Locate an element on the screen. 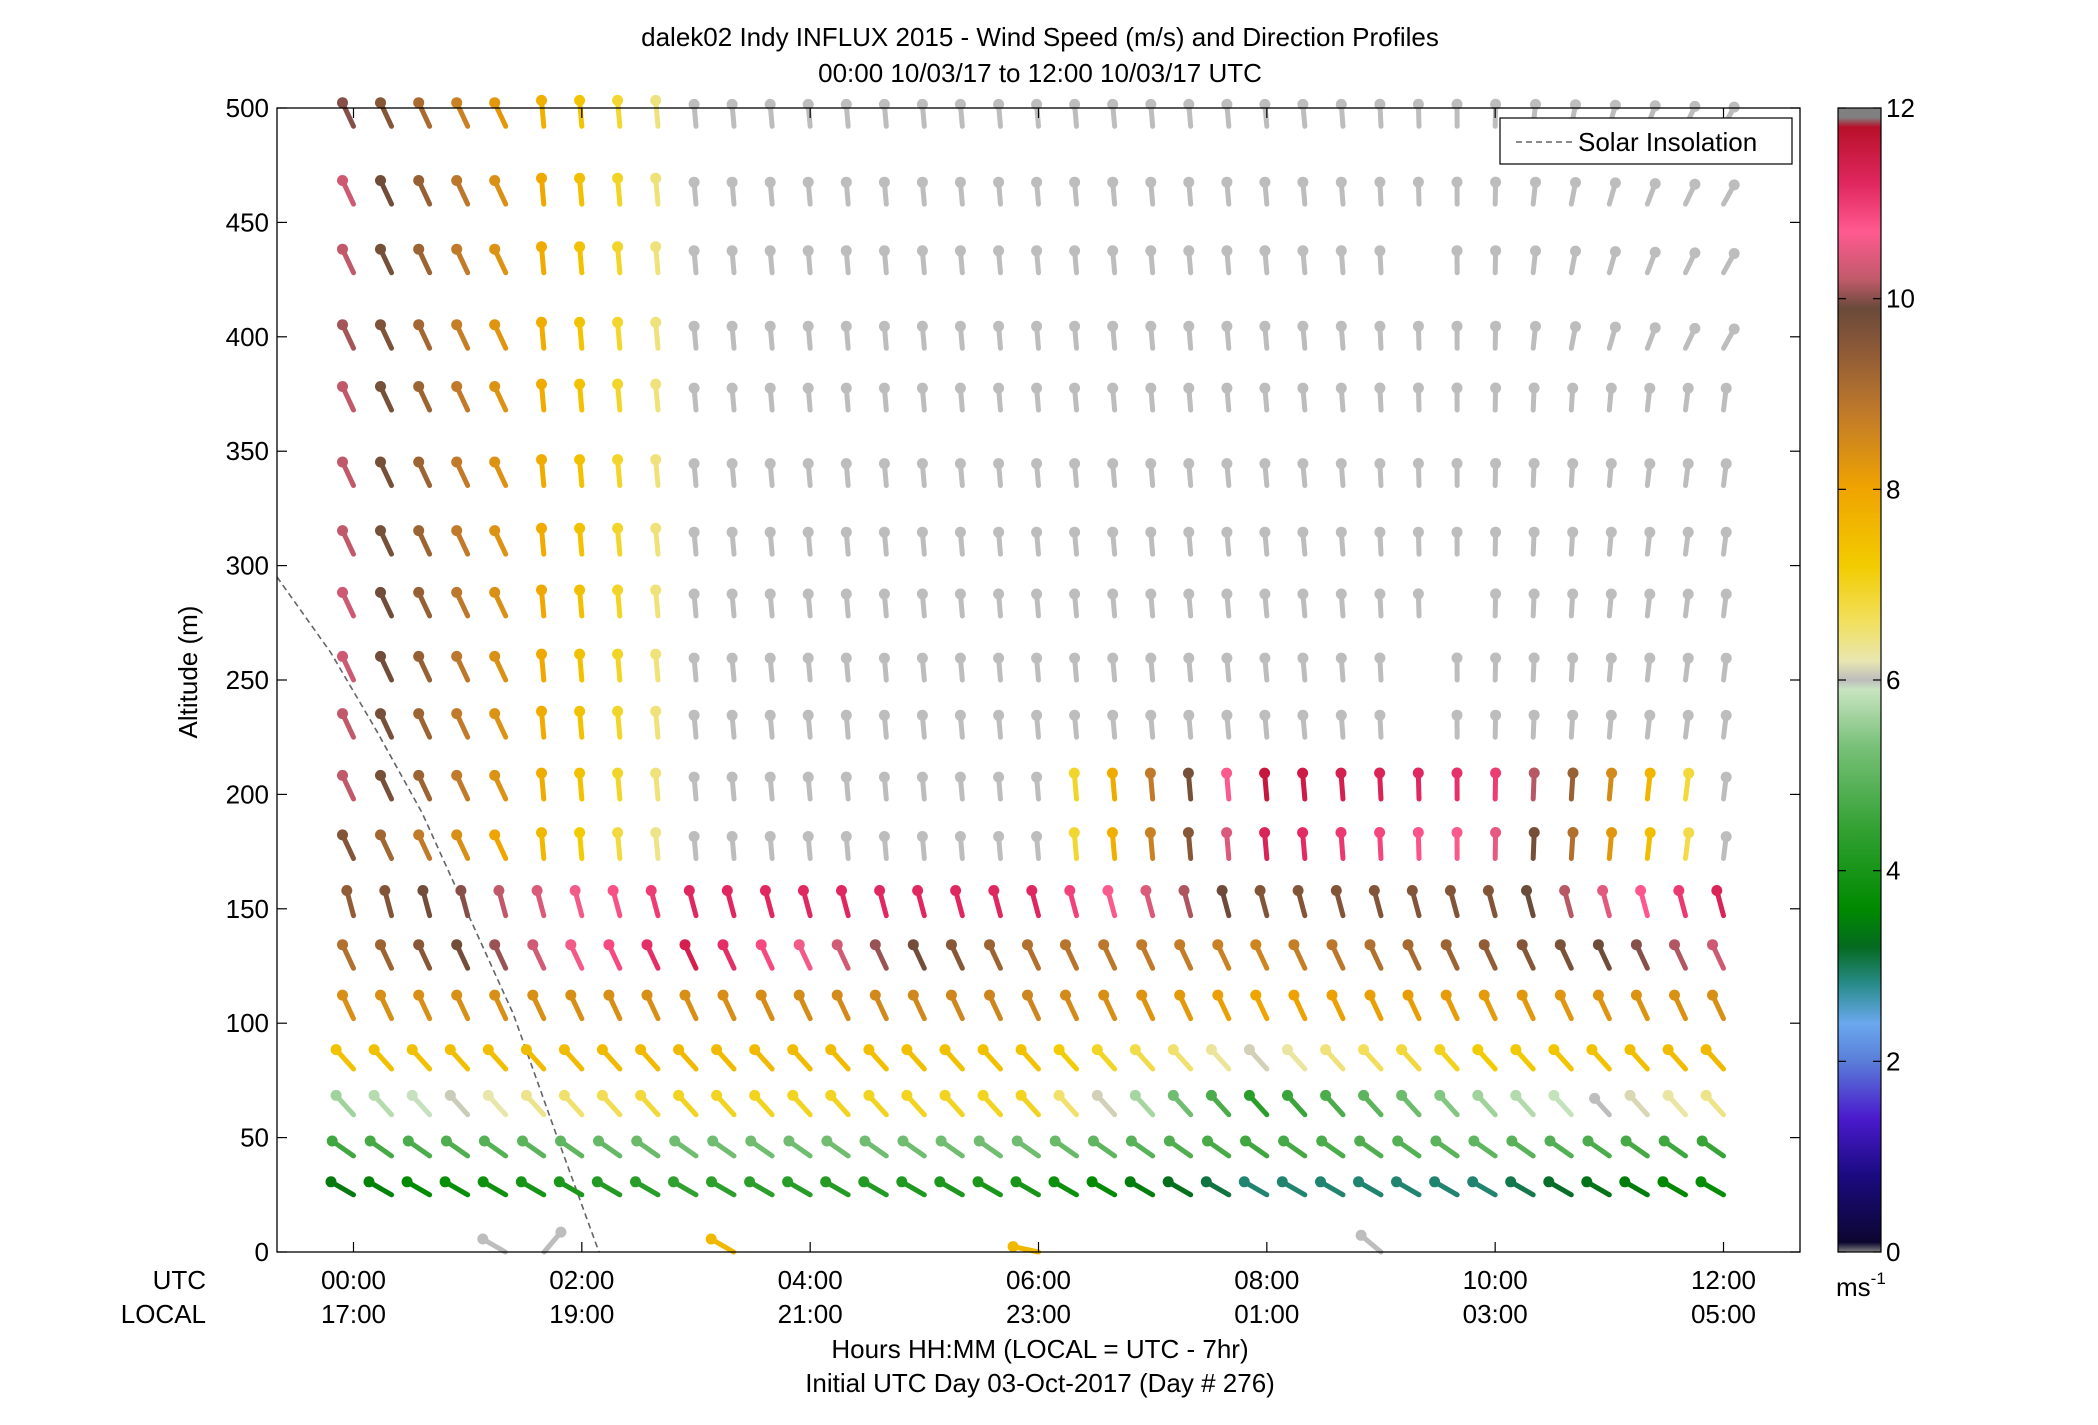 This screenshot has width=2098, height=1425. y-tick-label: 250 is located at coordinates (247, 680).